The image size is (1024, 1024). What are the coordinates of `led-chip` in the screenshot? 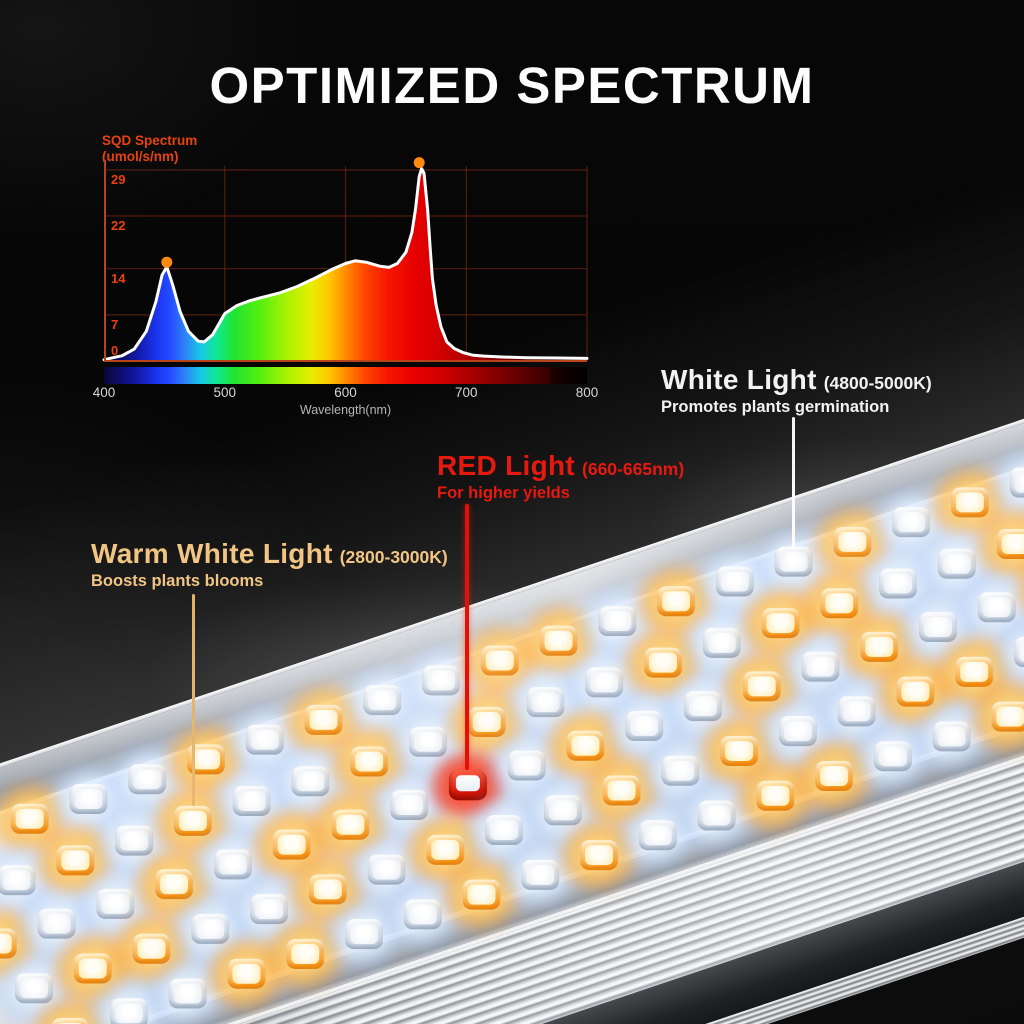 It's located at (1018, 652).